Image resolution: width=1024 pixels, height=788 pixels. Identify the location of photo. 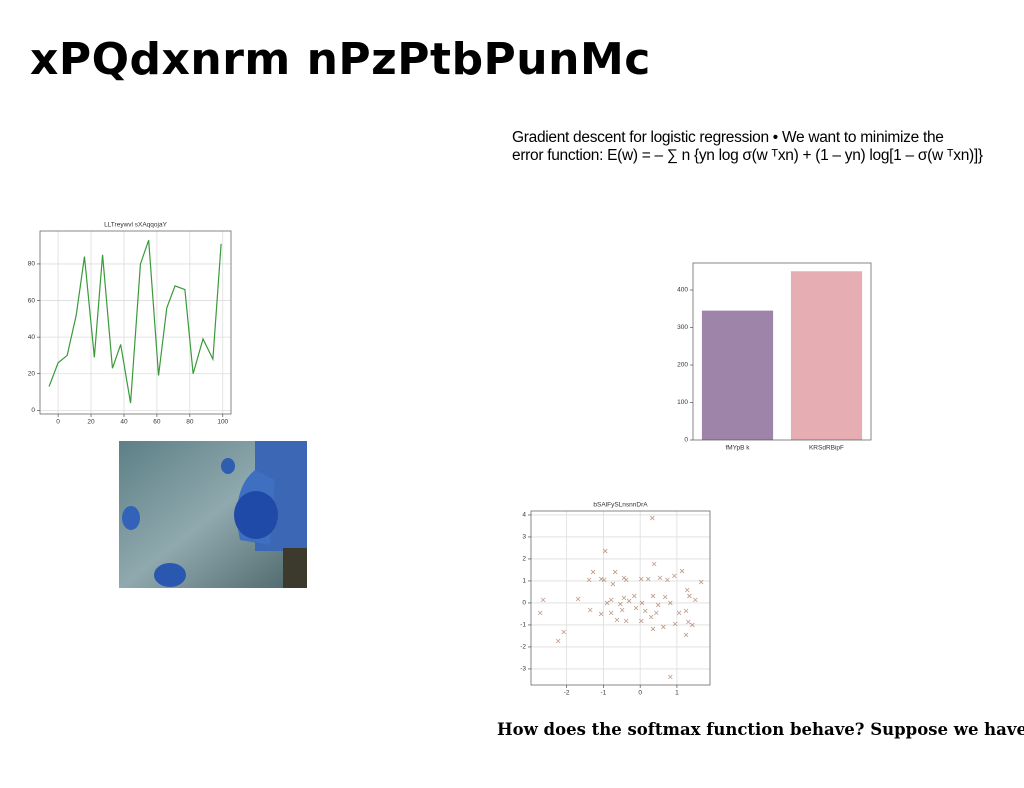
(213, 514).